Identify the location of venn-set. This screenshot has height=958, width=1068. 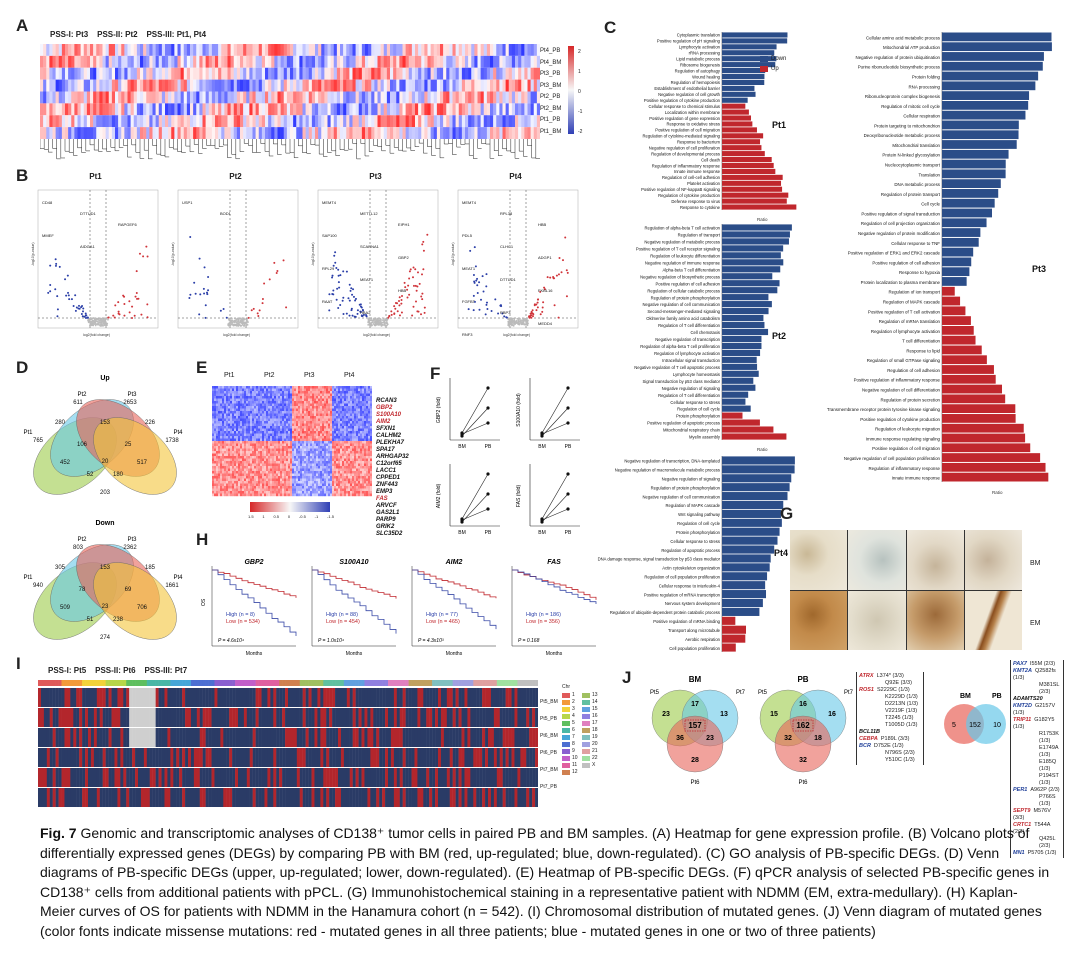
(135, 456).